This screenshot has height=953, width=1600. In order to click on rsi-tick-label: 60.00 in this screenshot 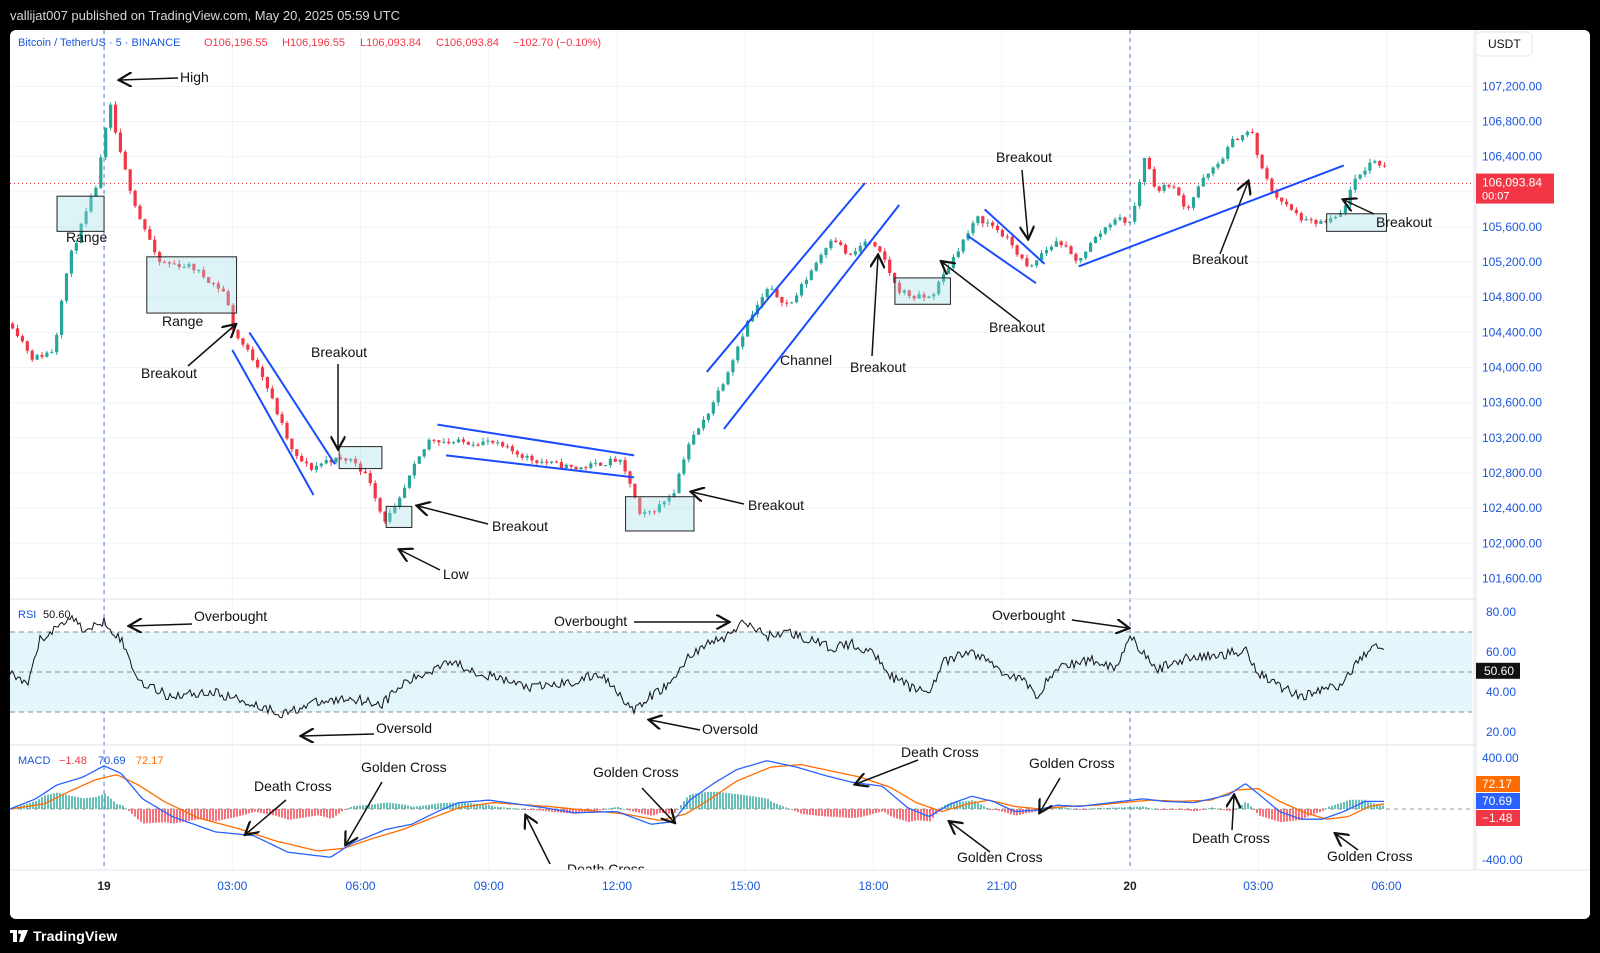, I will do `click(1501, 652)`.